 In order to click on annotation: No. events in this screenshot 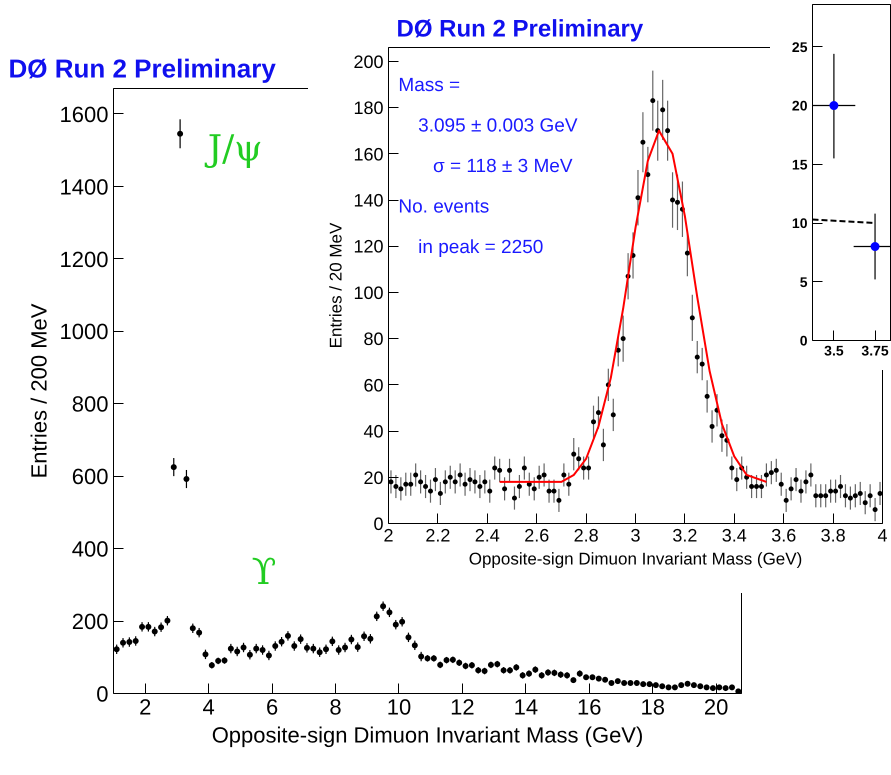, I will do `click(444, 207)`.